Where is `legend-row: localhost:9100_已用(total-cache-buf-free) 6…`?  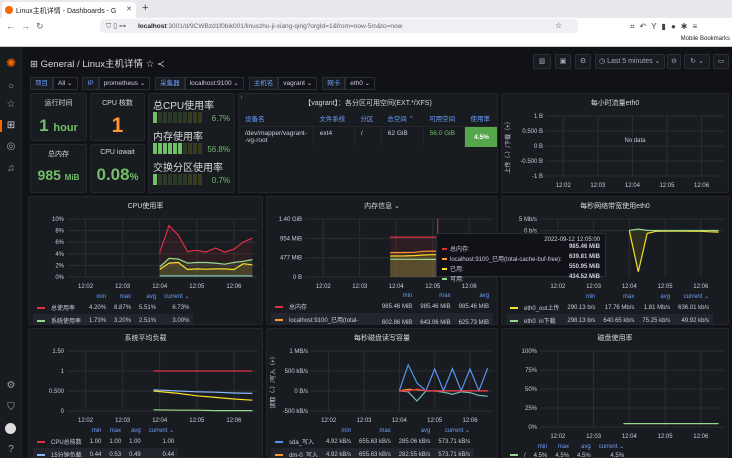 legend-row: localhost:9100_已用(total-cache-buf-free) 6… is located at coordinates (382, 318).